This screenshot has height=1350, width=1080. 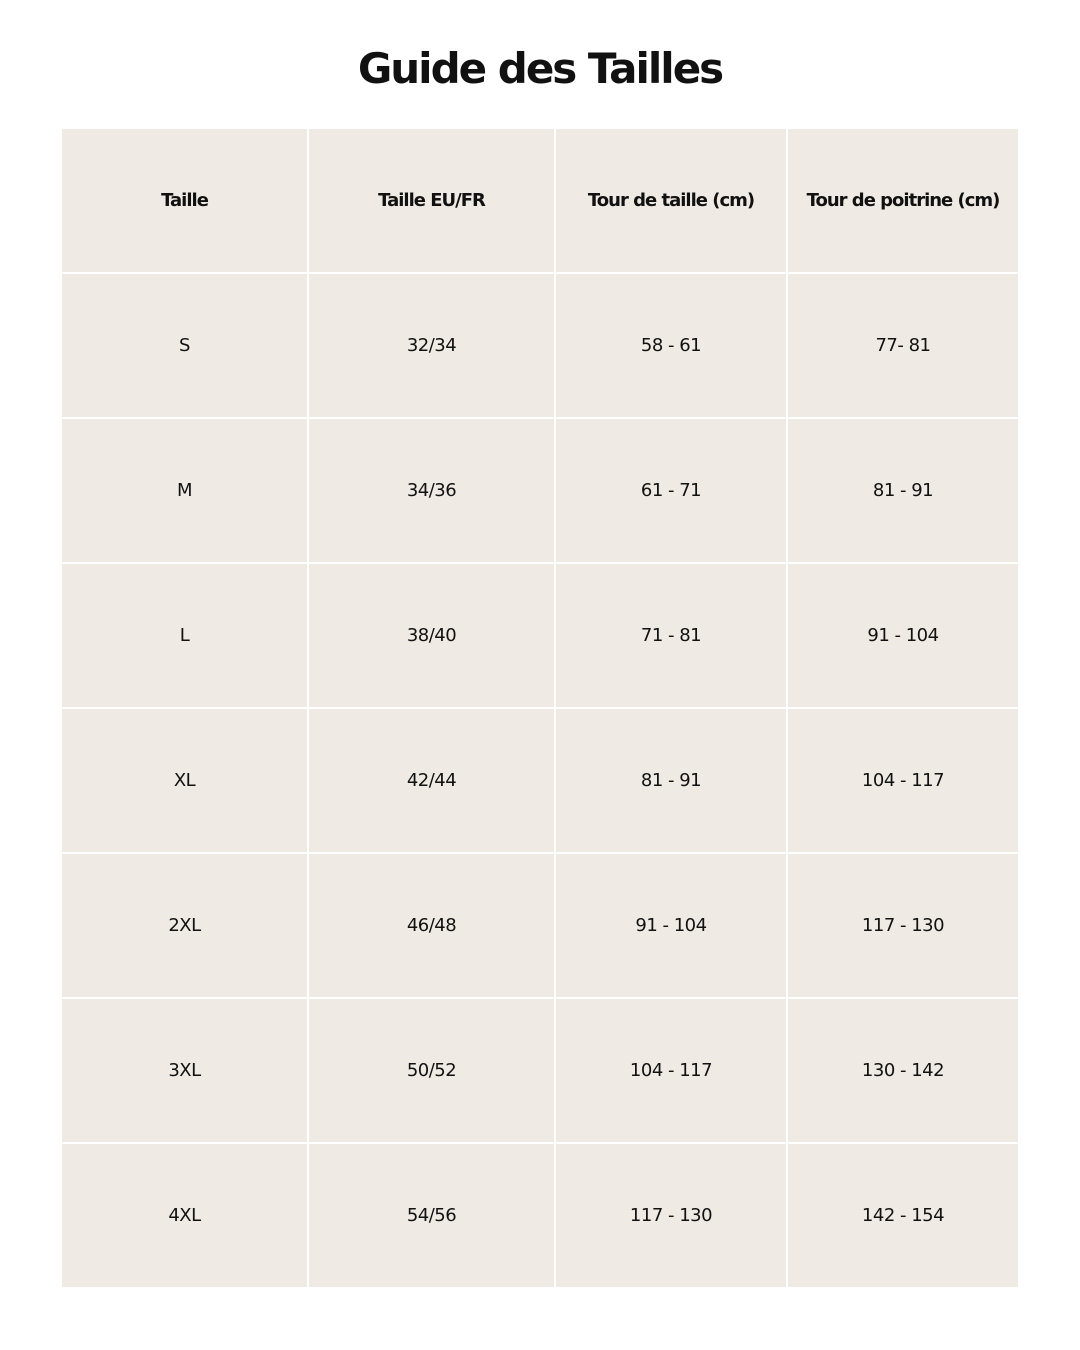 What do you see at coordinates (184, 200) in the screenshot?
I see `column-header: Taille` at bounding box center [184, 200].